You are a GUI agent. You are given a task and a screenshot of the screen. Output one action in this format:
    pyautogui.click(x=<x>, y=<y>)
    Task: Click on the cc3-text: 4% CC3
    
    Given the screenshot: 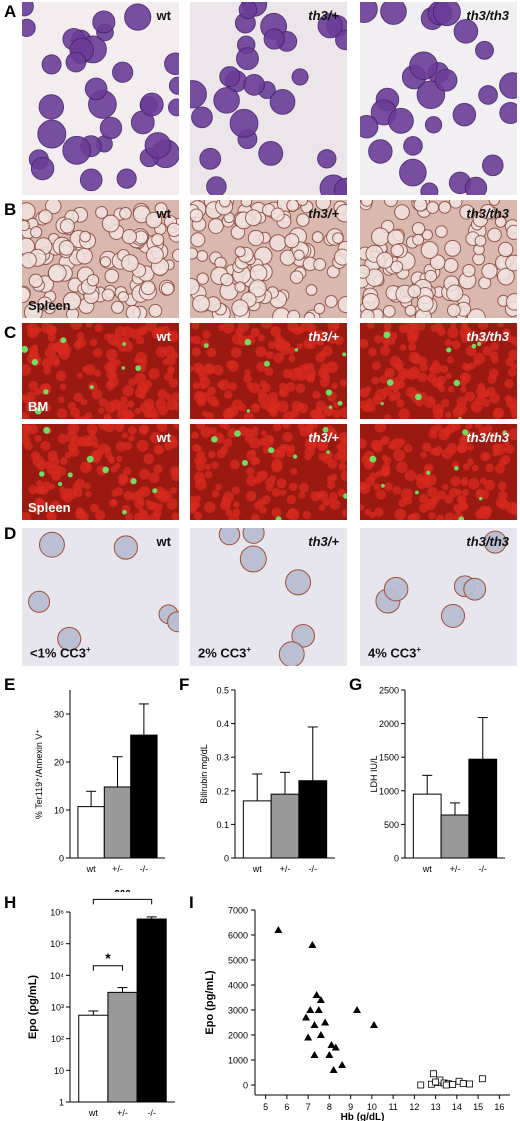 What is the action you would take?
    pyautogui.click(x=392, y=652)
    